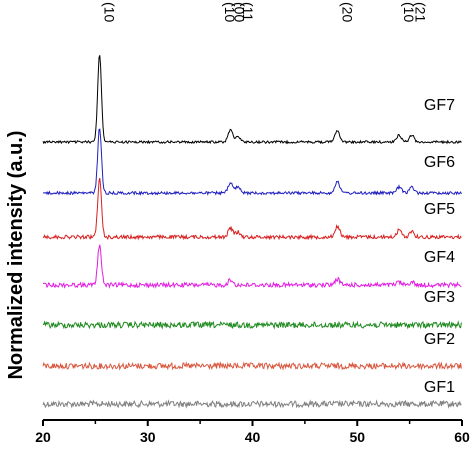 This screenshot has height=474, width=474. Describe the element at coordinates (439, 387) in the screenshot. I see `series-gf1-label: GF1` at that location.